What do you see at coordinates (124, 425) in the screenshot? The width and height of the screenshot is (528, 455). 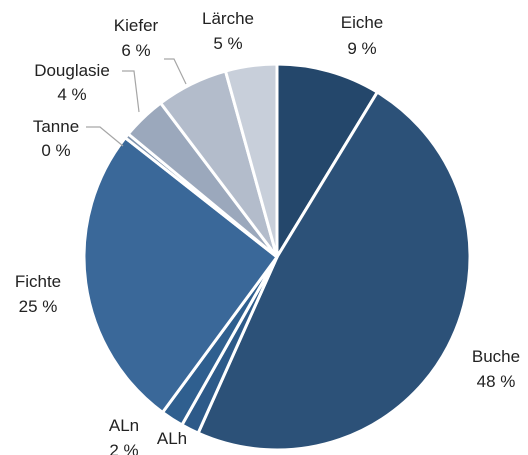 I see `label-aln-name: ALn` at bounding box center [124, 425].